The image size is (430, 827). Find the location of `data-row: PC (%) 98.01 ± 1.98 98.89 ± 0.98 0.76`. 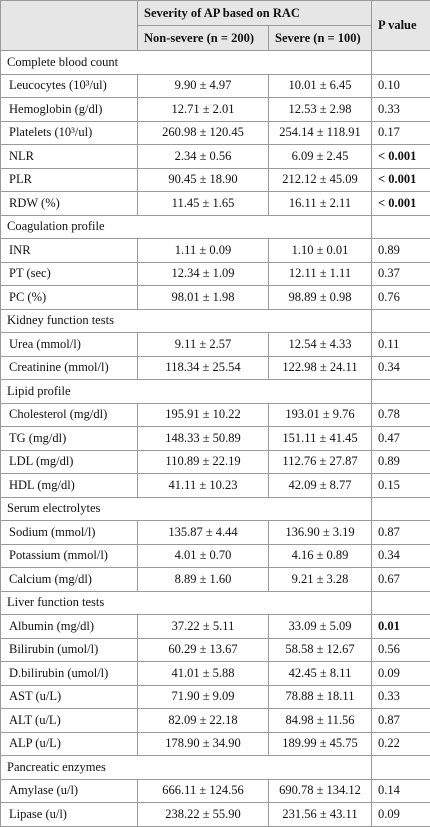

data-row: PC (%) 98.01 ± 1.98 98.89 ± 0.98 0.76 is located at coordinates (215, 297).